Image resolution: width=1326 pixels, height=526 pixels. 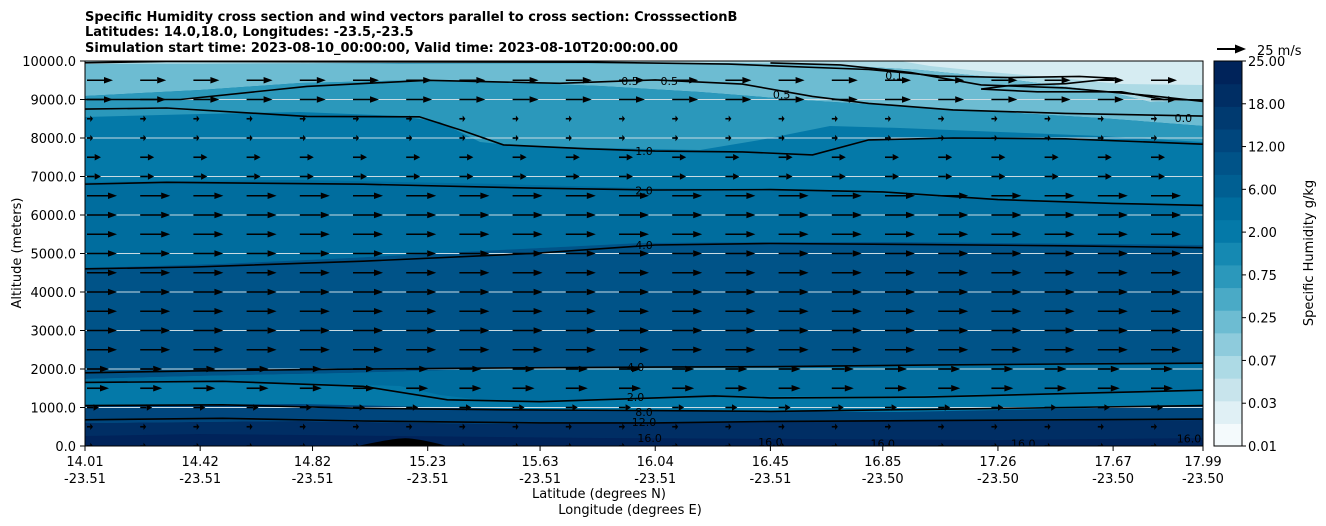 What do you see at coordinates (65, 447) in the screenshot?
I see `y-tick-label: 0.0` at bounding box center [65, 447].